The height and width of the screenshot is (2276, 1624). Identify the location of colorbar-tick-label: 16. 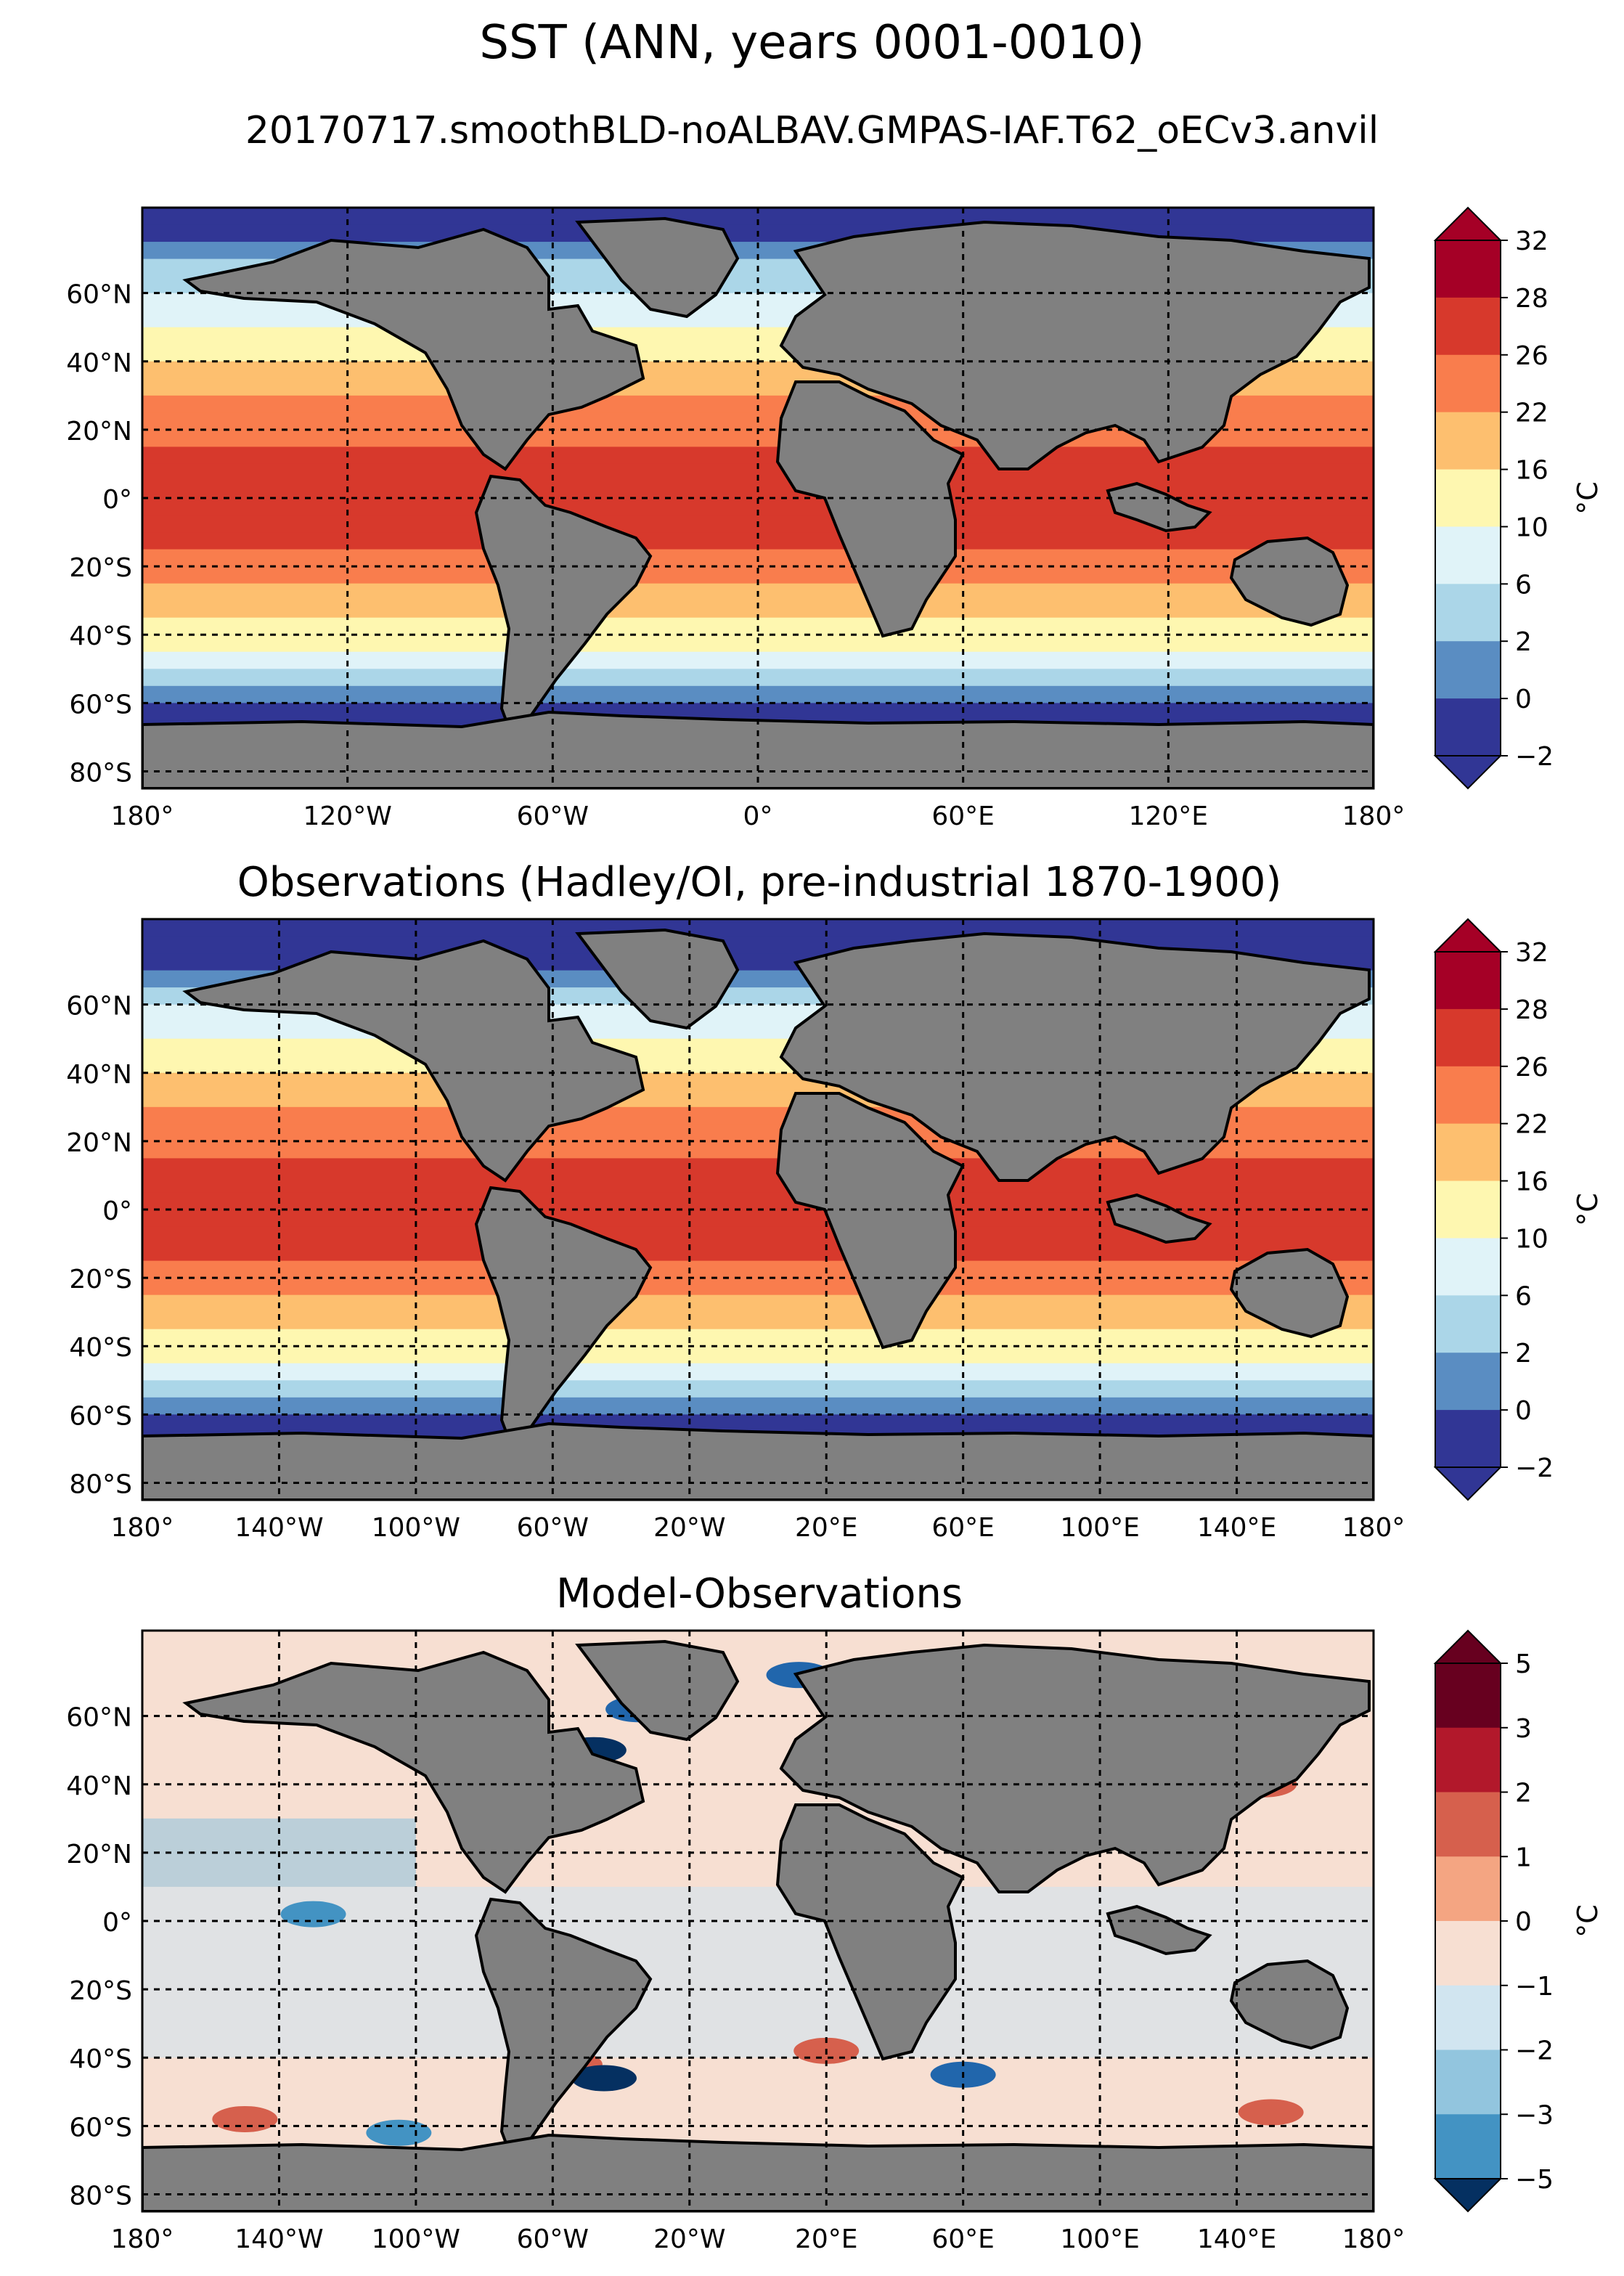
(1532, 1182).